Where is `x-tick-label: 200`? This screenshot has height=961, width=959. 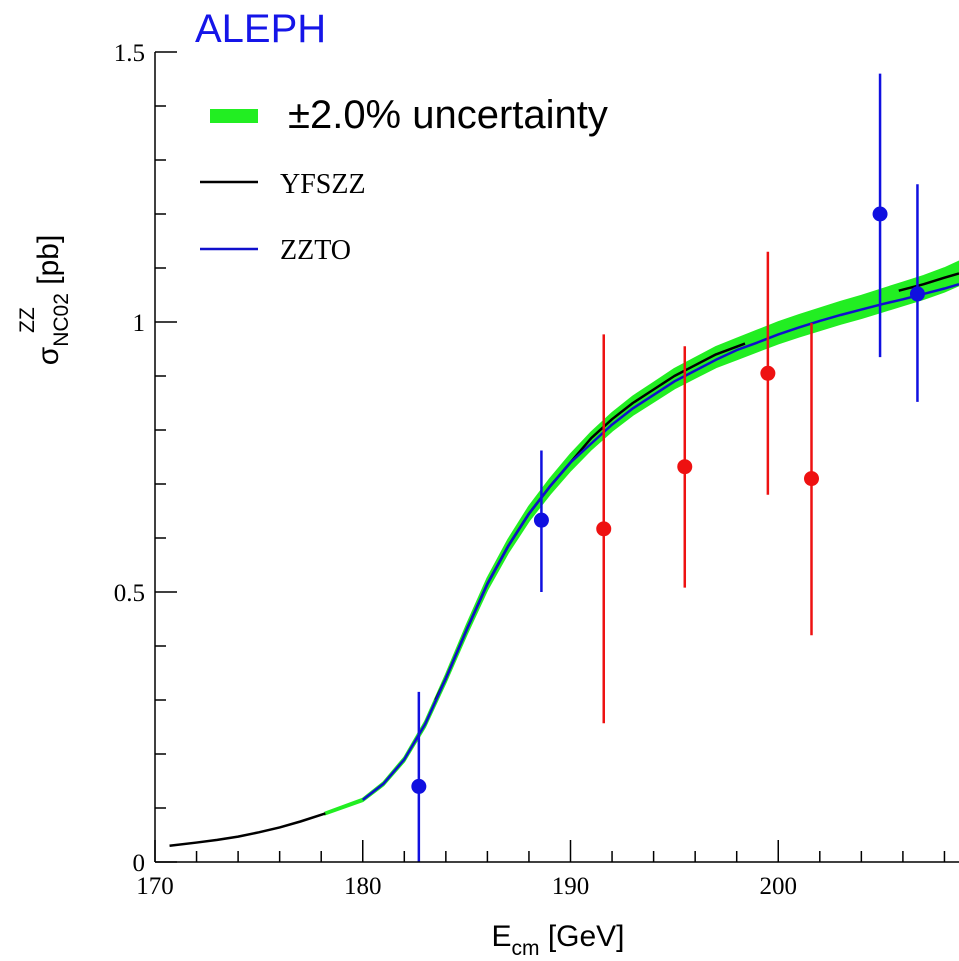
x-tick-label: 200 is located at coordinates (779, 886).